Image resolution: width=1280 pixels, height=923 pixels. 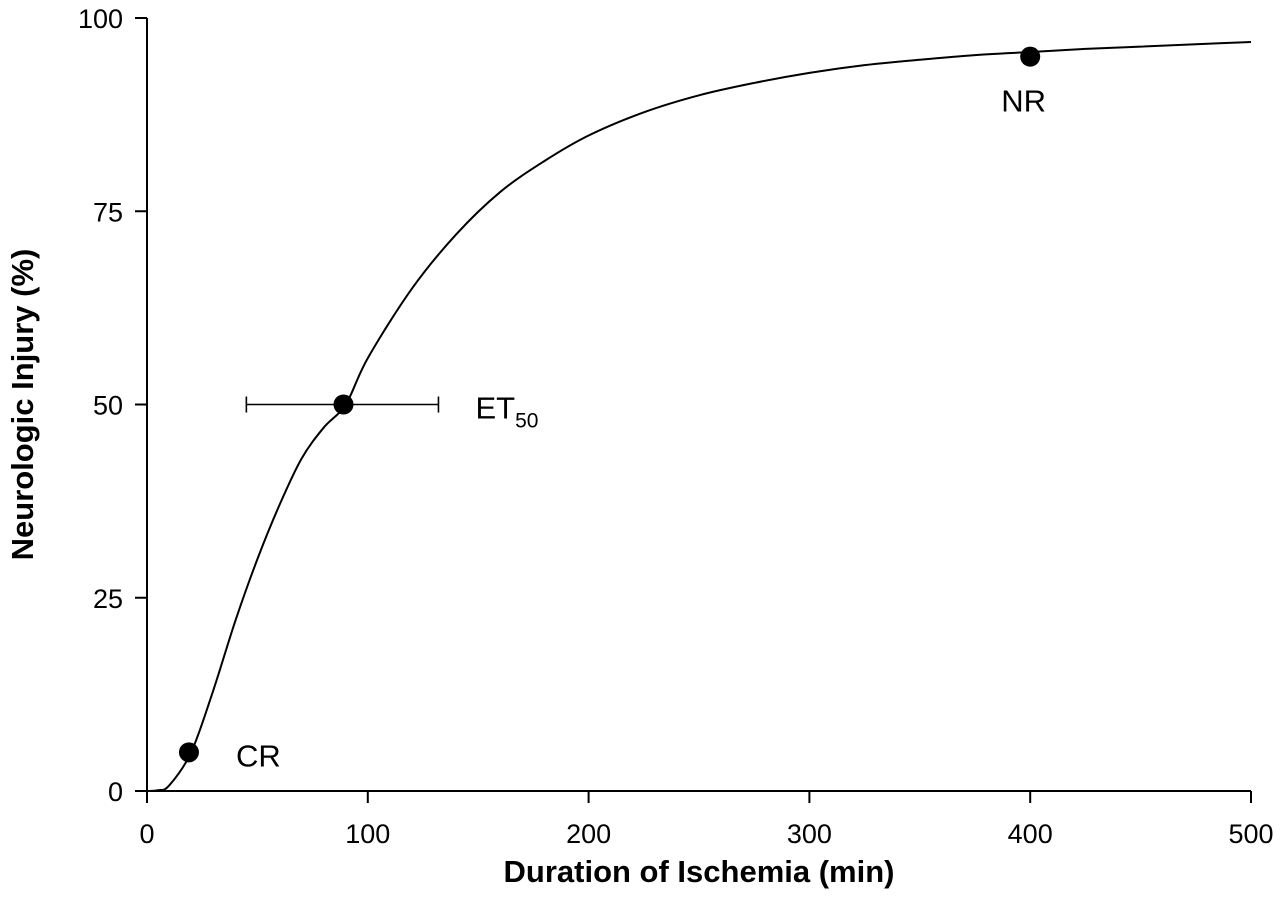 I want to click on y-tick-label: 50, so click(x=108, y=406).